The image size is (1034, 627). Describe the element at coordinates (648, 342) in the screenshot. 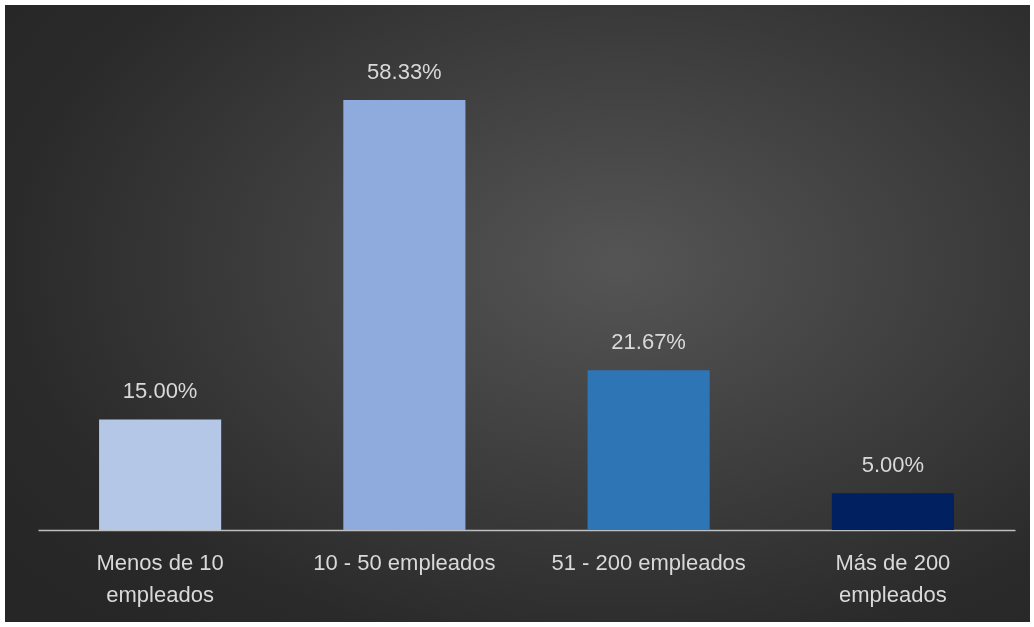

I see `data-label: 21.67%` at that location.